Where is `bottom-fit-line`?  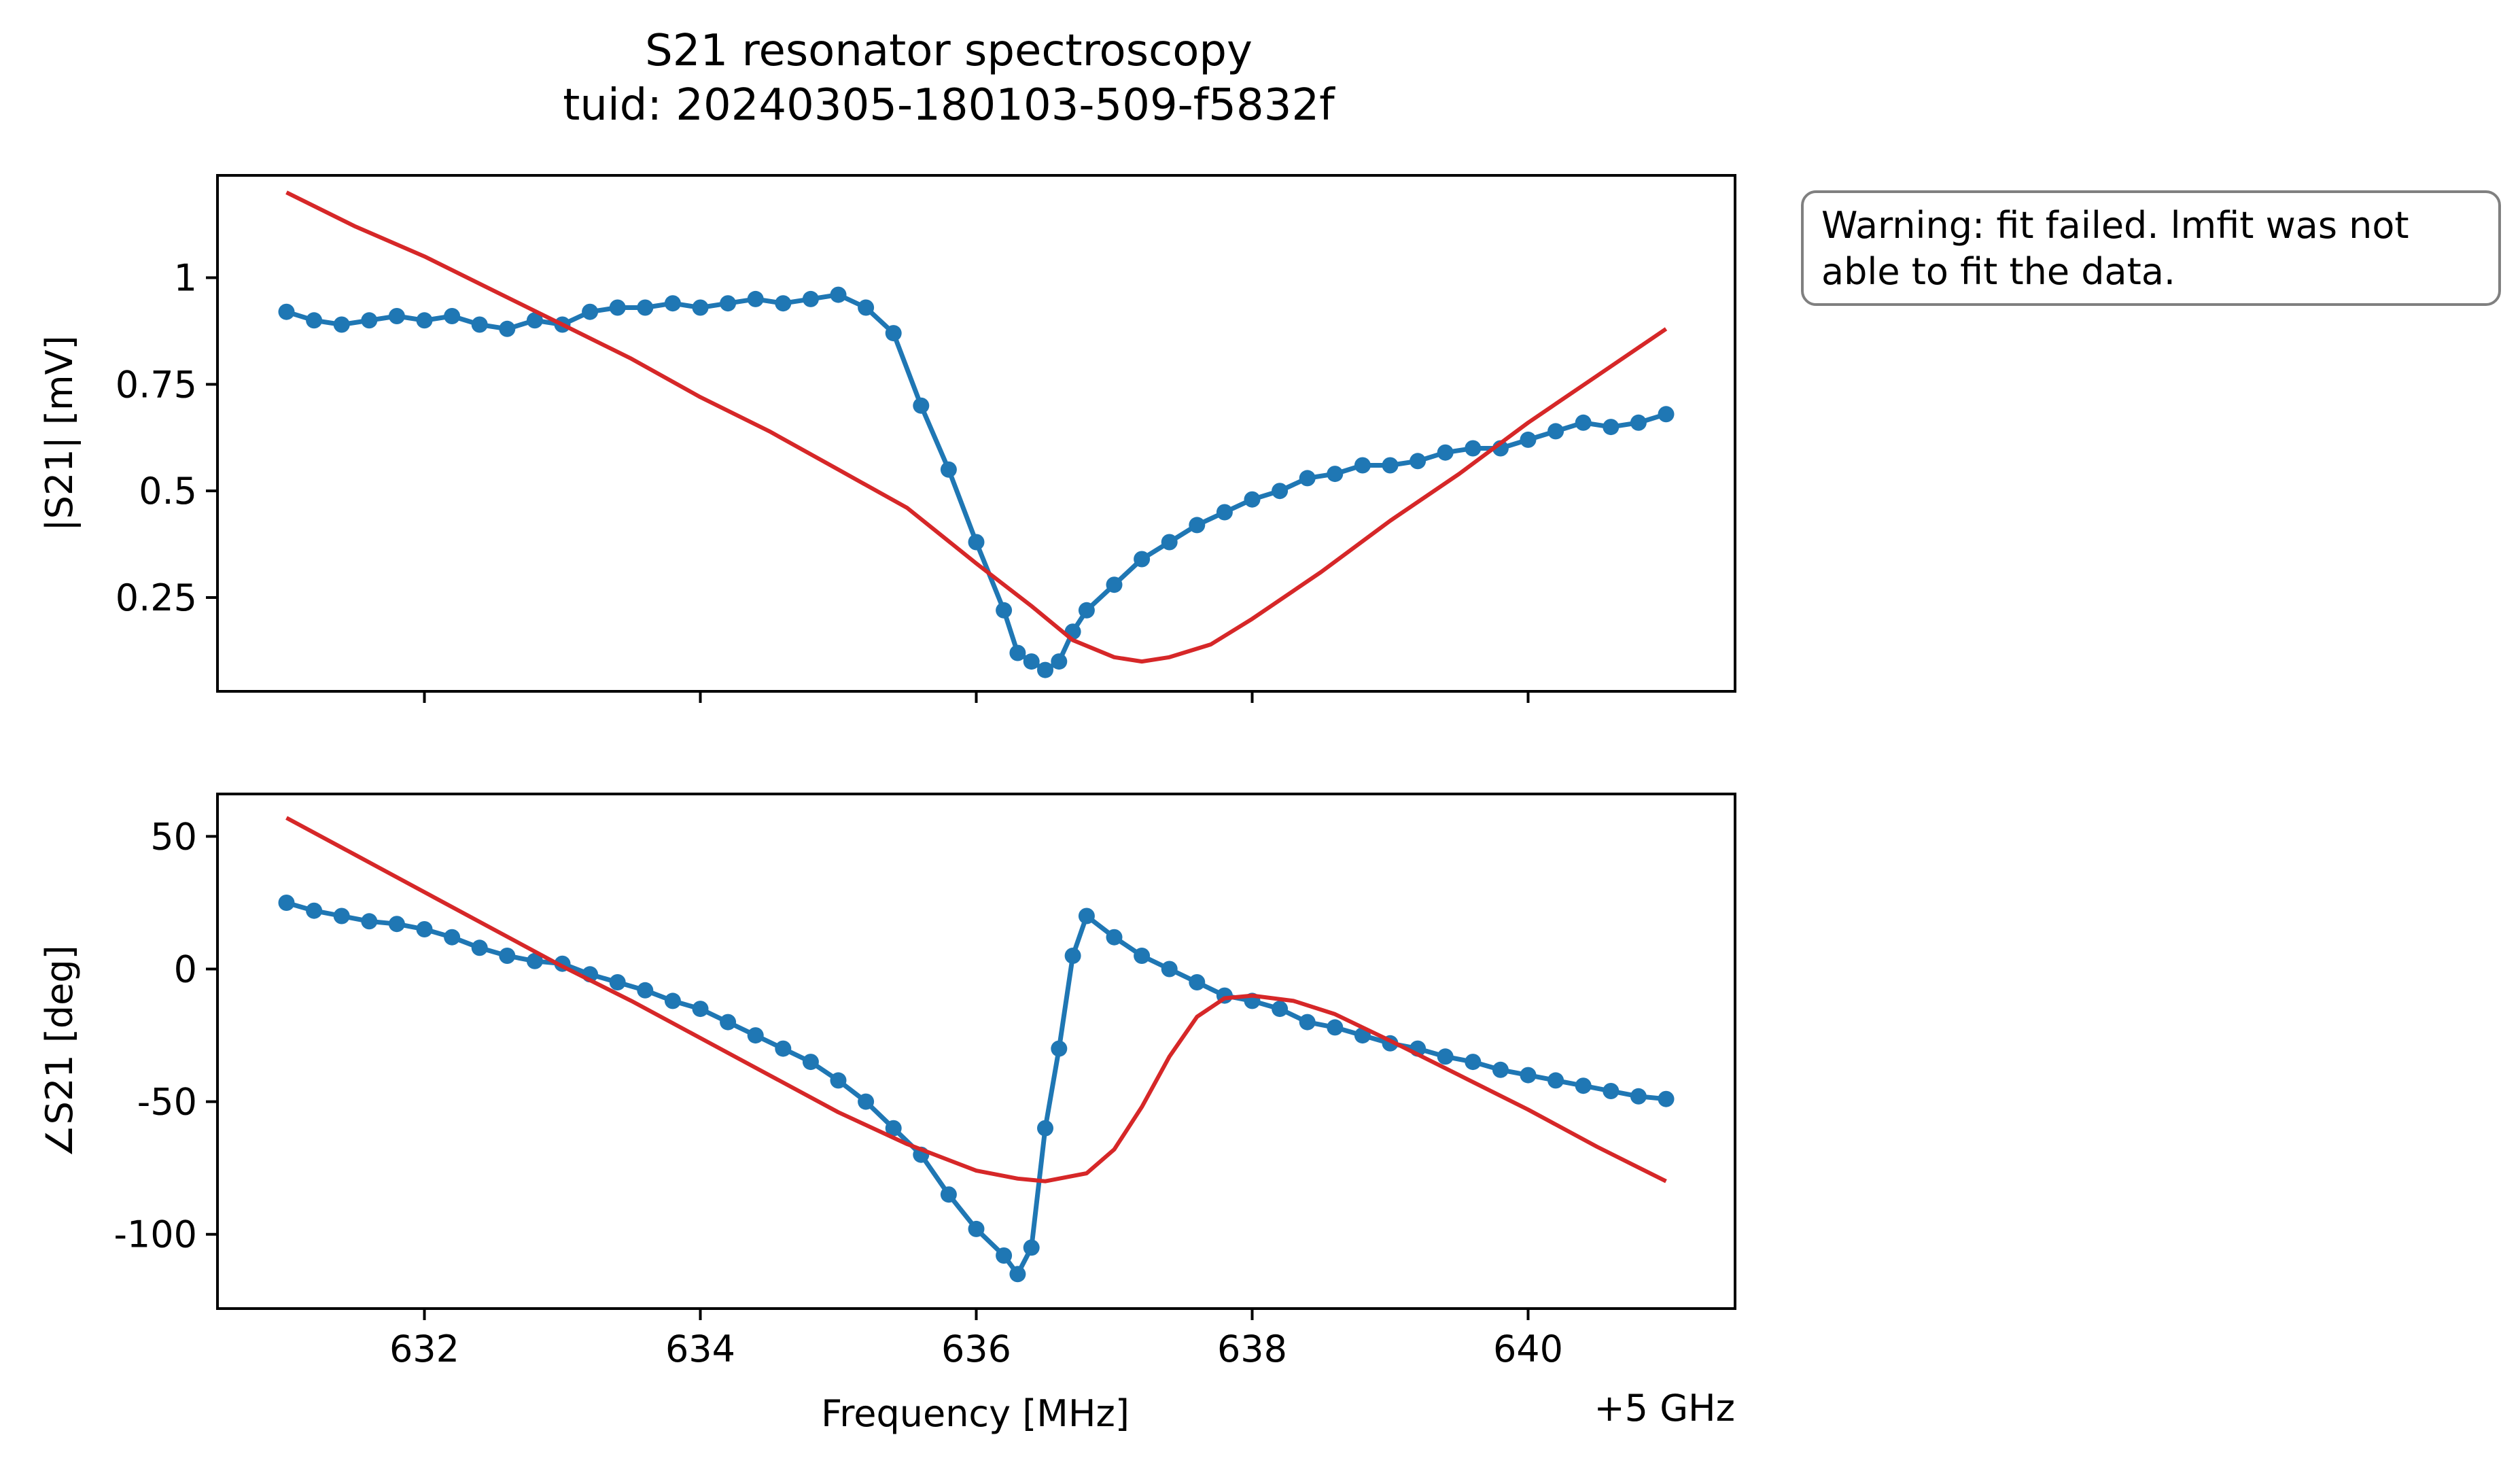 bottom-fit-line is located at coordinates (976, 1000).